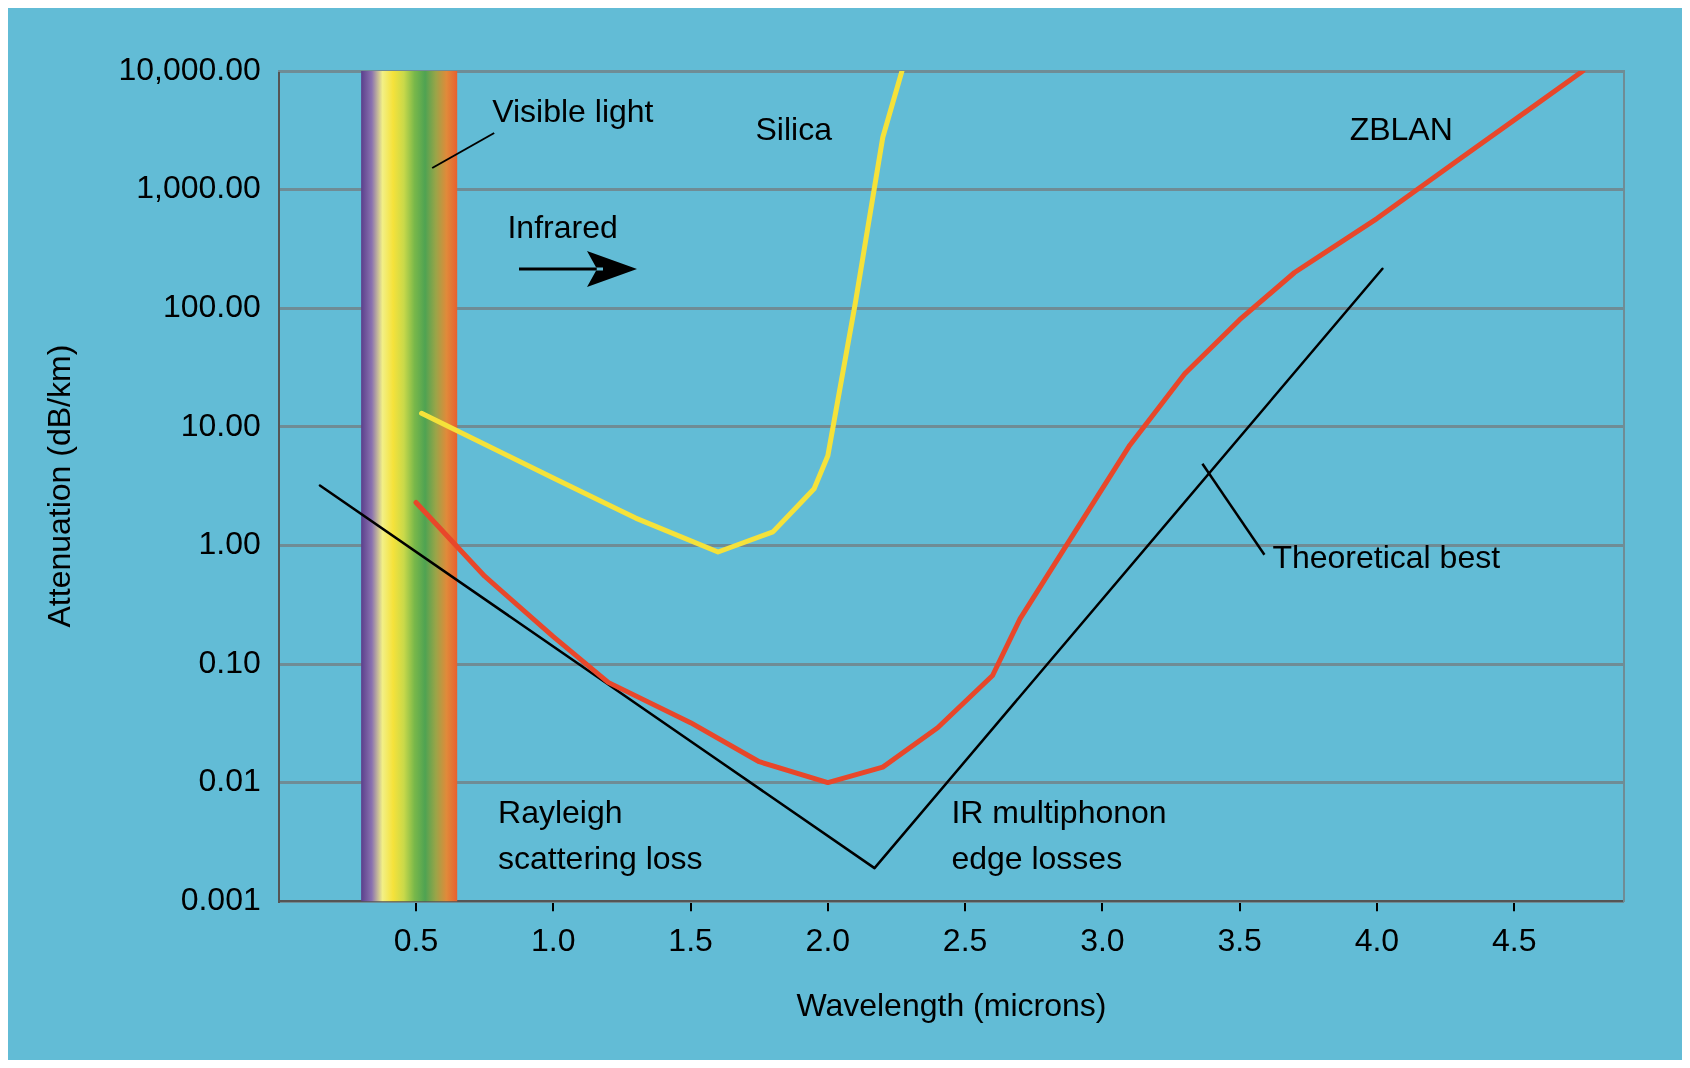  Describe the element at coordinates (189, 68) in the screenshot. I see `y-tick-label: 10,000.00` at that location.